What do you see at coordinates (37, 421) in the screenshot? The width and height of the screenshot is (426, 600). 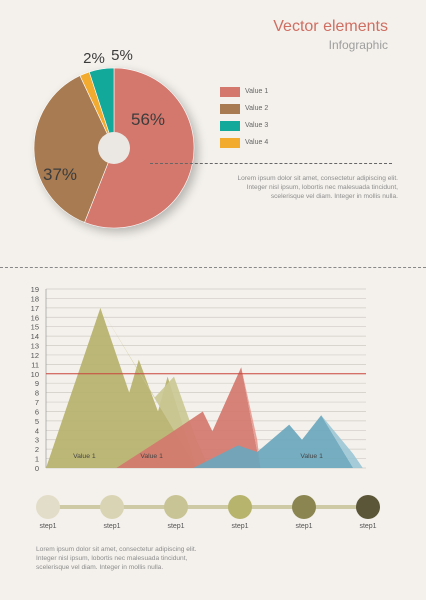 I see `y-tick-label: 5` at bounding box center [37, 421].